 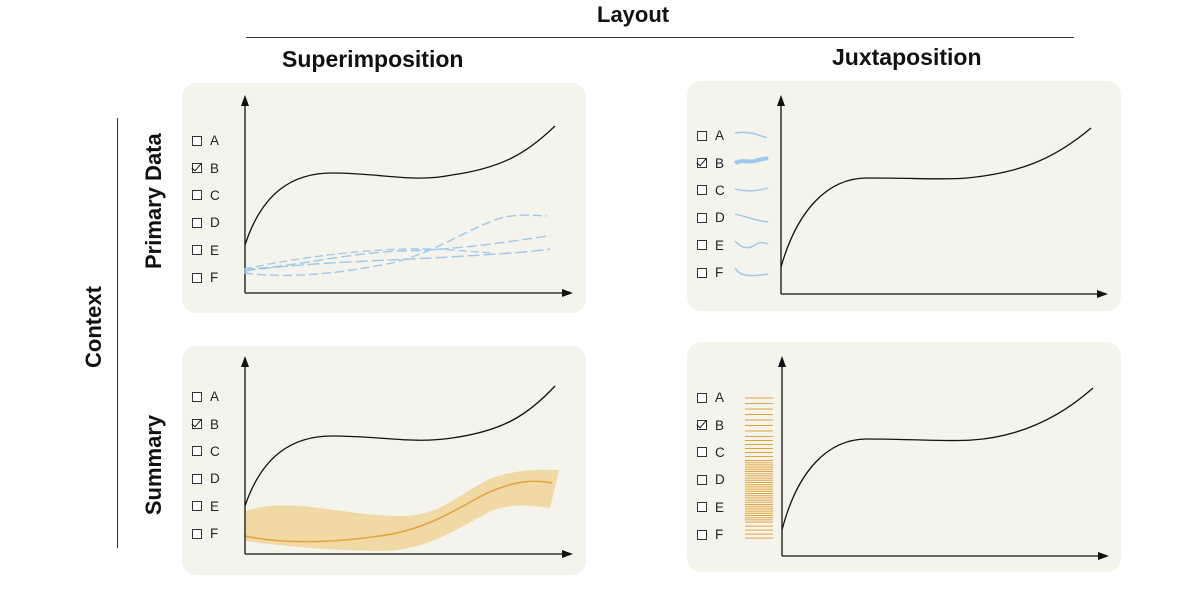 What do you see at coordinates (751, 135) in the screenshot?
I see `sparkline-a` at bounding box center [751, 135].